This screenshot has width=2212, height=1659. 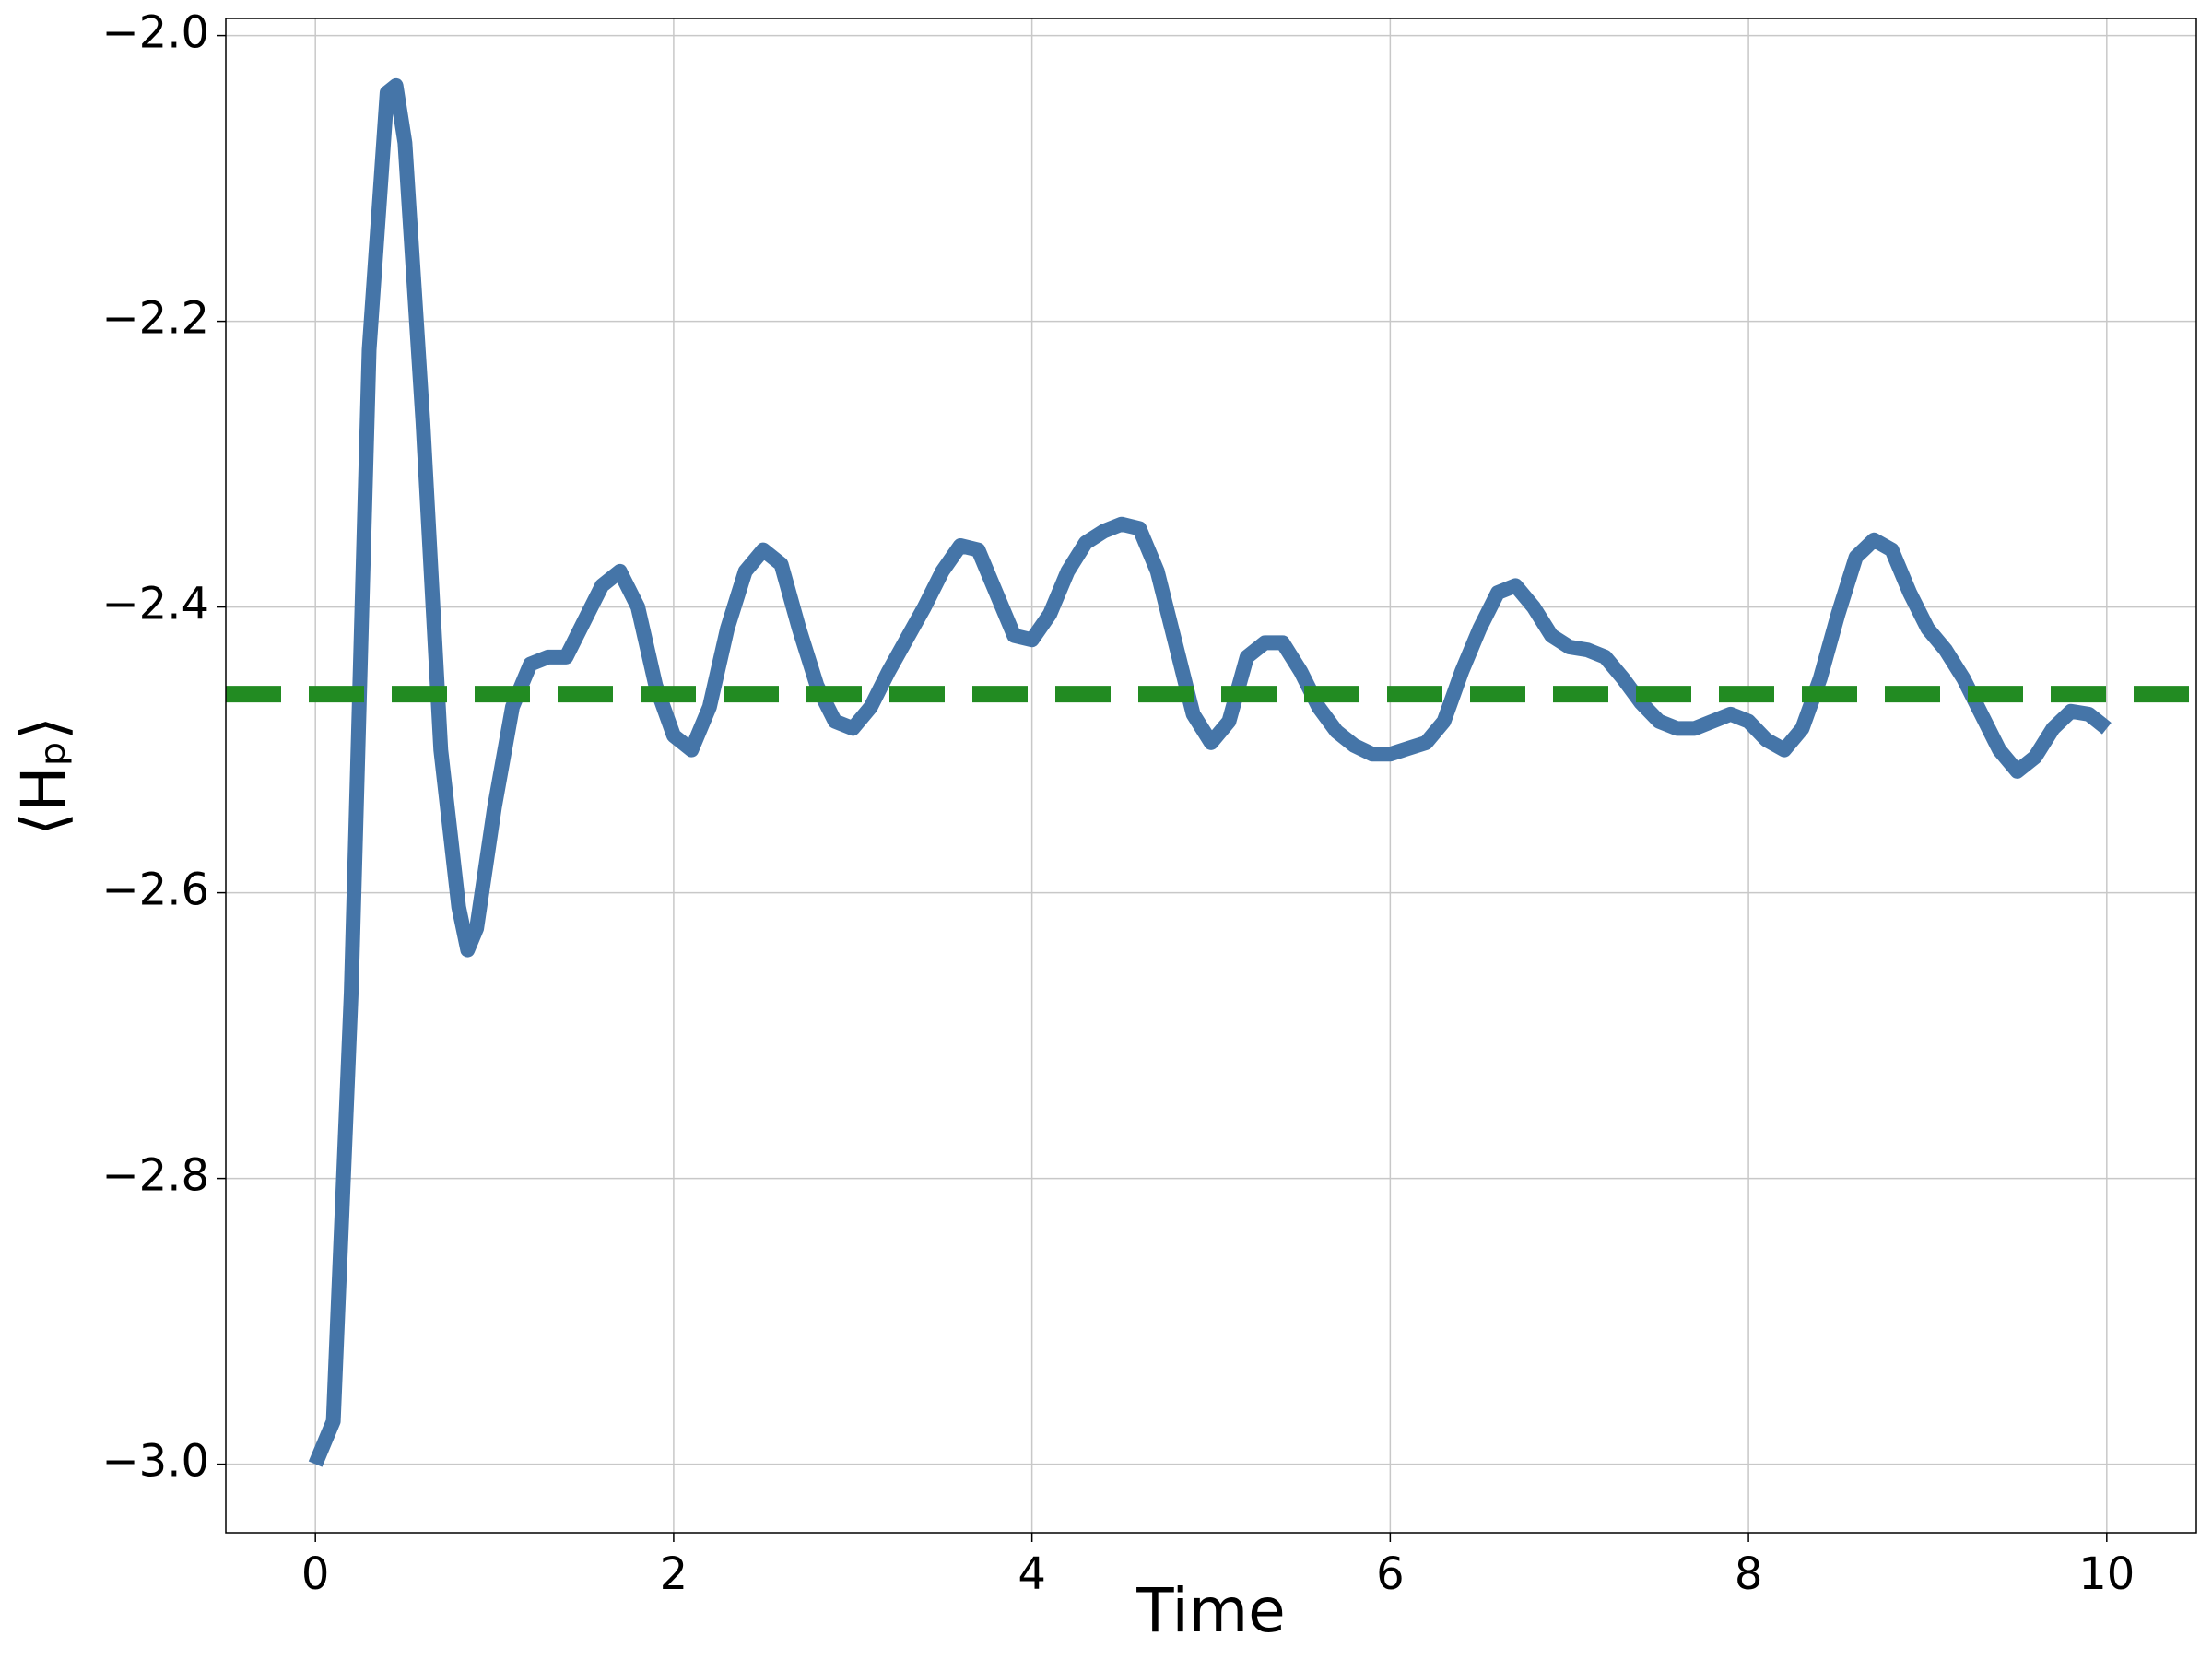 What do you see at coordinates (155, 1462) in the screenshot?
I see `y-tick-label: −3.0` at bounding box center [155, 1462].